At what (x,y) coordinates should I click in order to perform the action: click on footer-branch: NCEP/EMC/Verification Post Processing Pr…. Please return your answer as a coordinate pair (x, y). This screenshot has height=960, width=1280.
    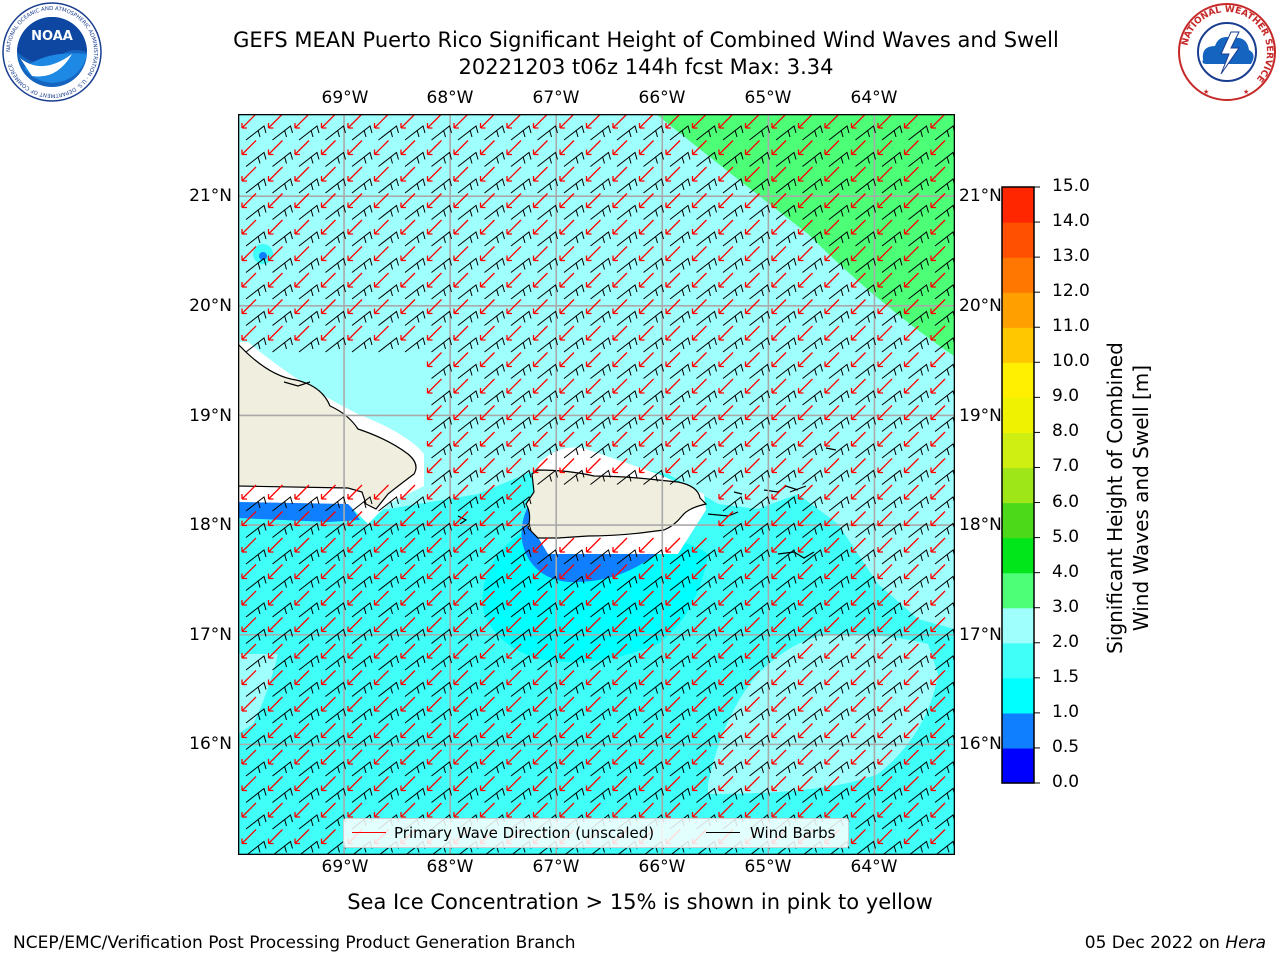
    Looking at the image, I should click on (294, 943).